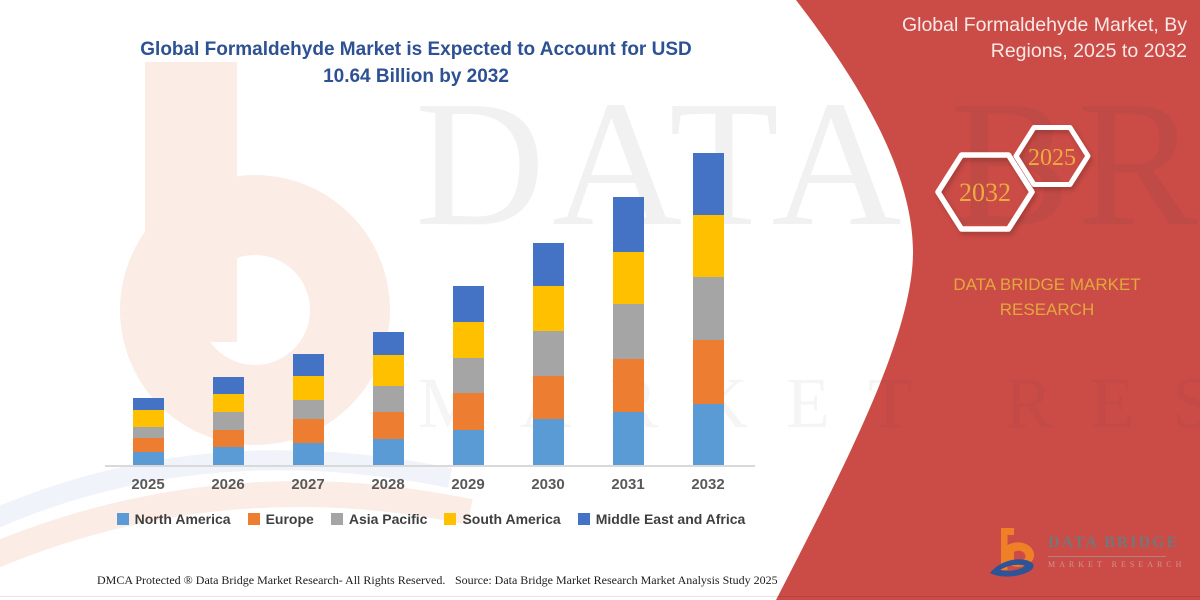  What do you see at coordinates (148, 484) in the screenshot?
I see `x-axis-label: 2025` at bounding box center [148, 484].